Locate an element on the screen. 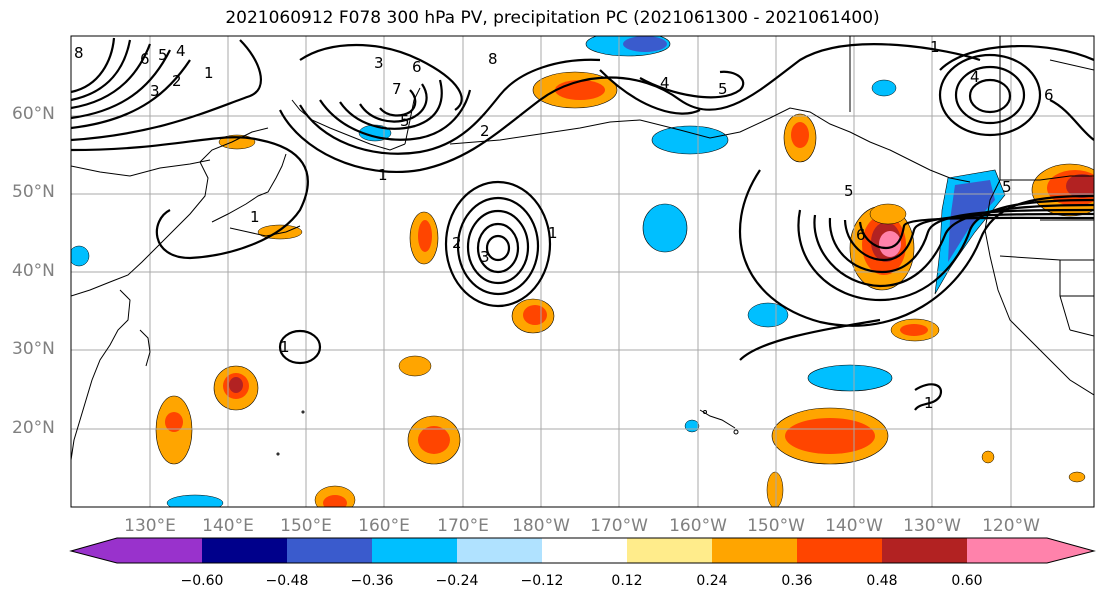 The width and height of the screenshot is (1105, 601). lon-label: 160°W is located at coordinates (698, 526).